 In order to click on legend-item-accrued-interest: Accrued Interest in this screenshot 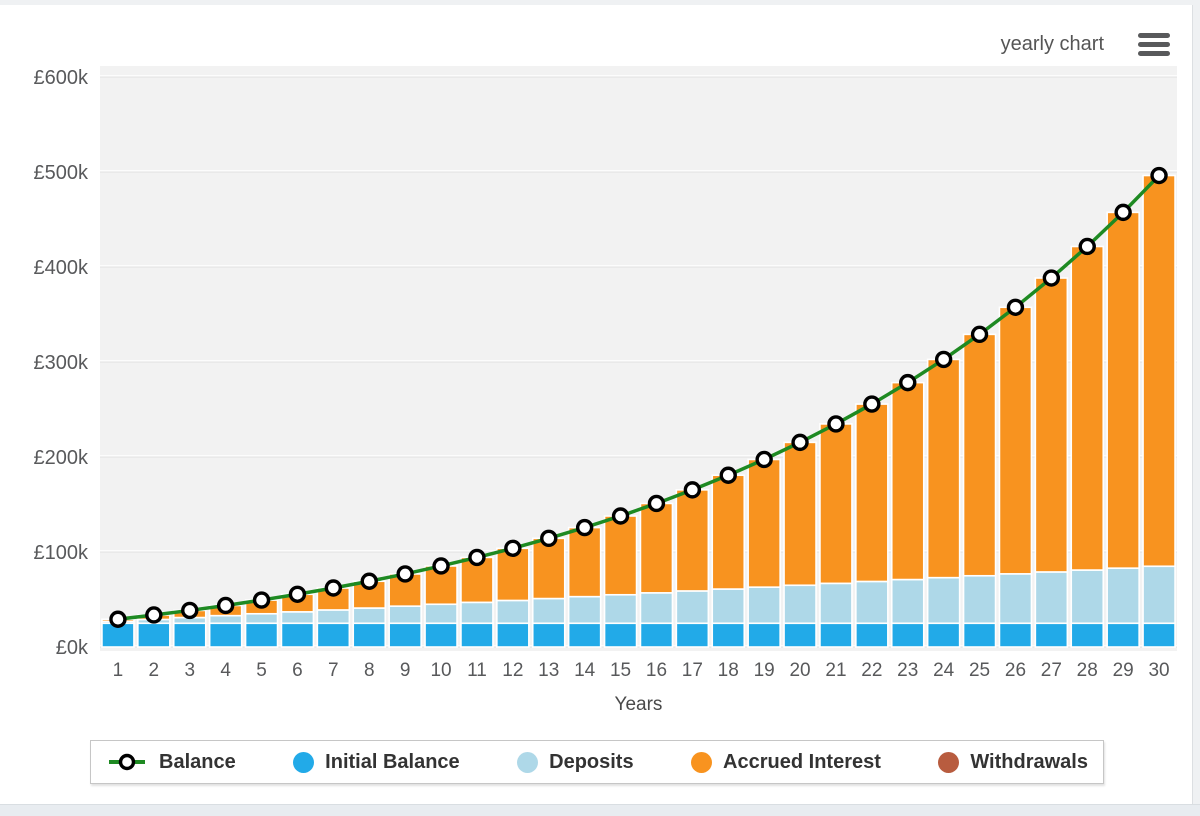, I will do `click(786, 762)`.